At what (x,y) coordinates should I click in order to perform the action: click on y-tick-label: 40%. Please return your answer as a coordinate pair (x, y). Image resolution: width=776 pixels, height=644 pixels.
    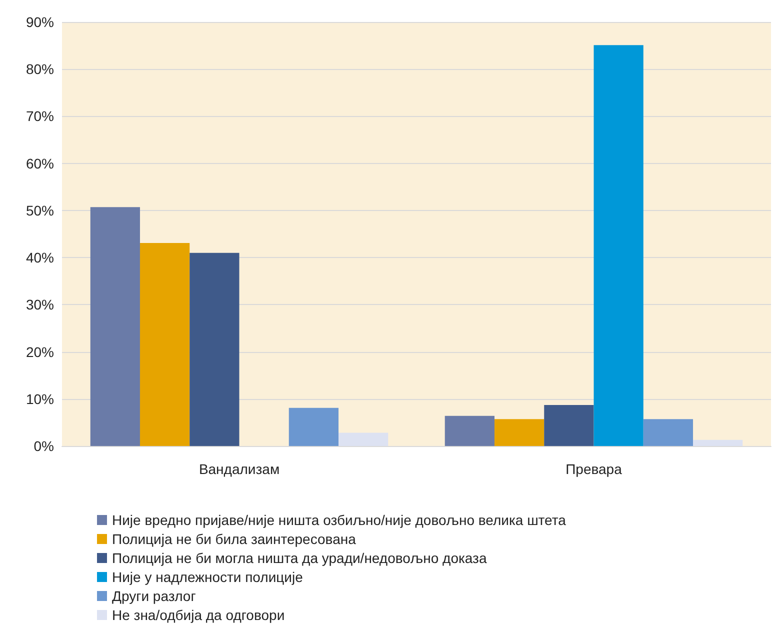
    Looking at the image, I should click on (40, 258).